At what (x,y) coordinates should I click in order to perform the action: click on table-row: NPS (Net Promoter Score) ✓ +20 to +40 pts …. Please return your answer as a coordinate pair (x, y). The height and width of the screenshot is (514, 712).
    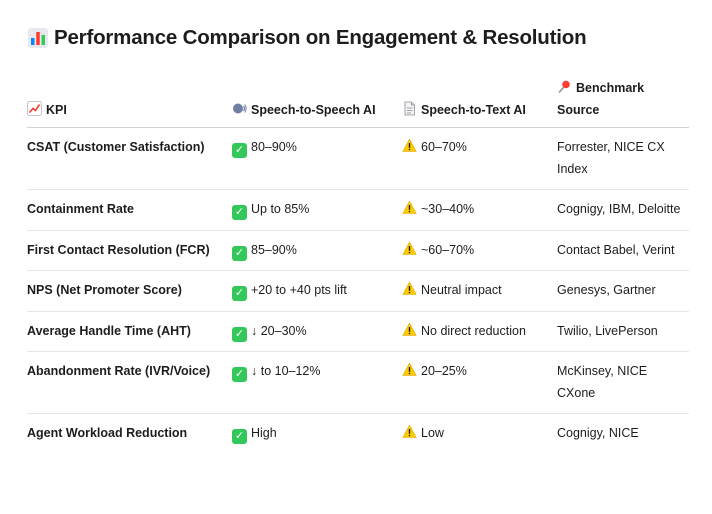
    Looking at the image, I should click on (358, 291).